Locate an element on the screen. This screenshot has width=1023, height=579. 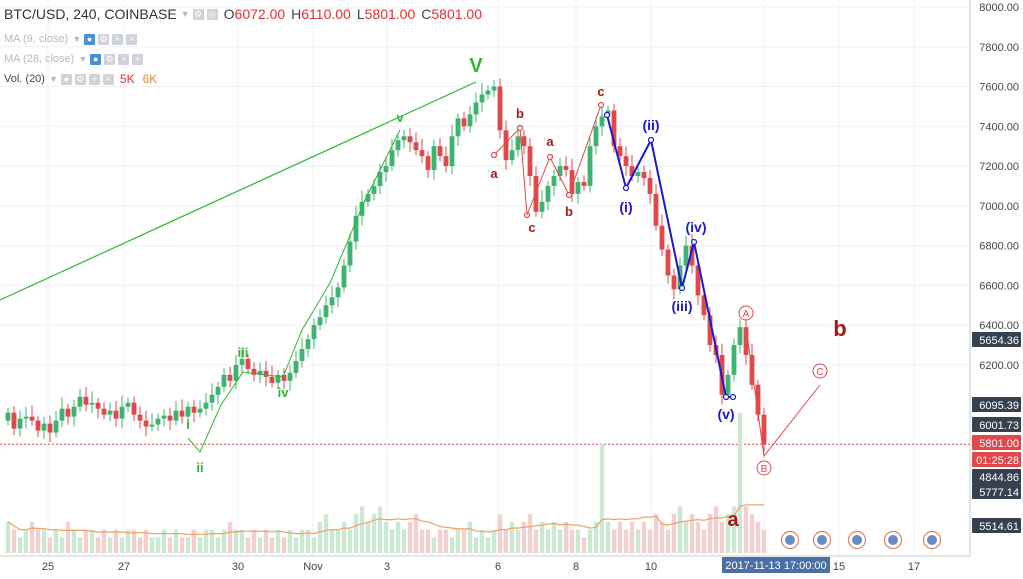
x-tick-label: 17 is located at coordinates (914, 567).